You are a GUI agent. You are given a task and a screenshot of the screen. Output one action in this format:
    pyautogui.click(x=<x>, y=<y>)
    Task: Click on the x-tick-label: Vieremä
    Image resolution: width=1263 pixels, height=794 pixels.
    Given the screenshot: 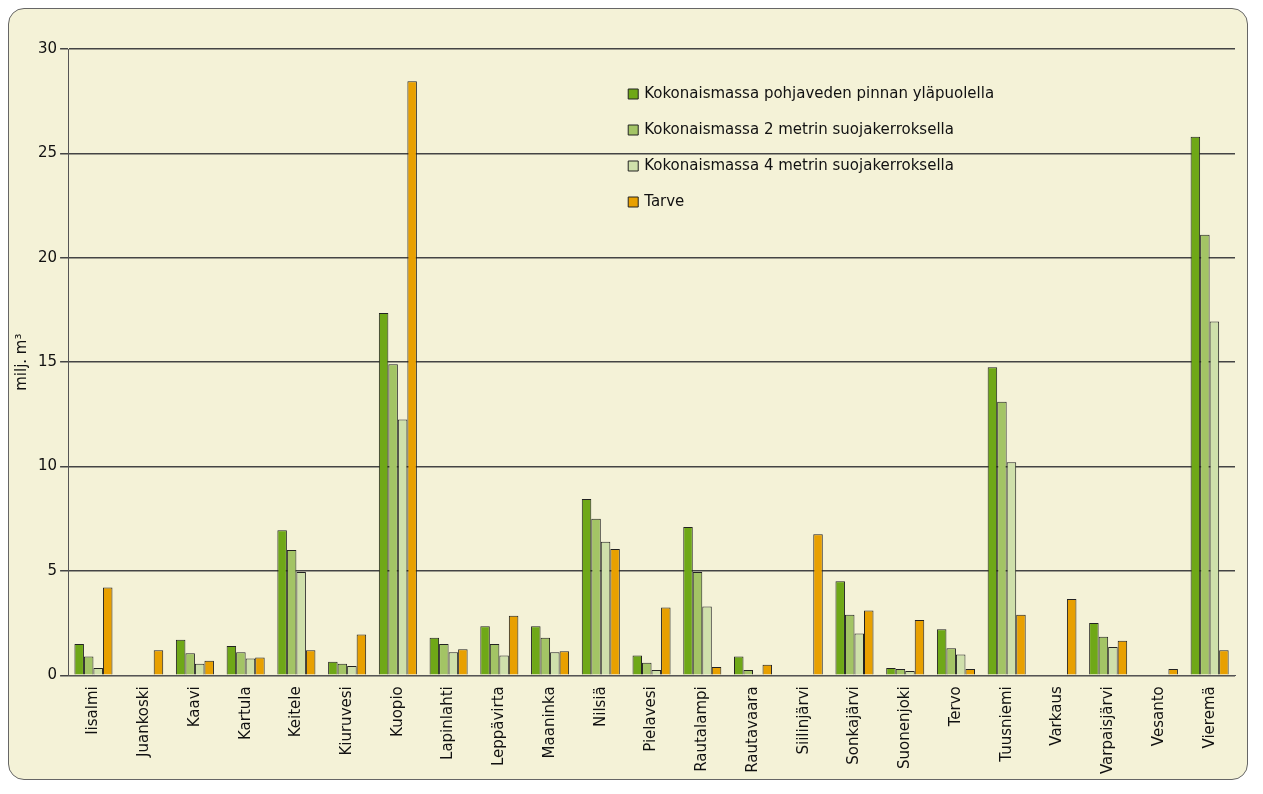 What is the action you would take?
    pyautogui.click(x=1208, y=717)
    